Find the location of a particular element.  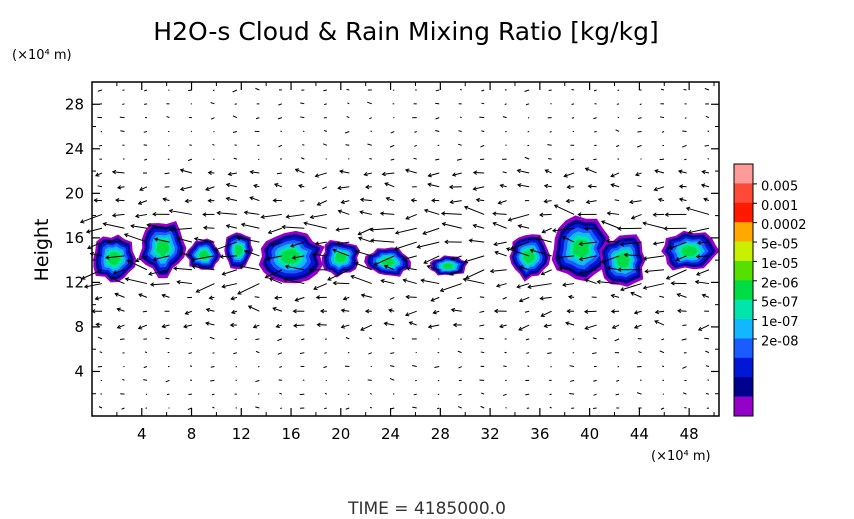

colorbar-label: 0.001 is located at coordinates (779, 206).